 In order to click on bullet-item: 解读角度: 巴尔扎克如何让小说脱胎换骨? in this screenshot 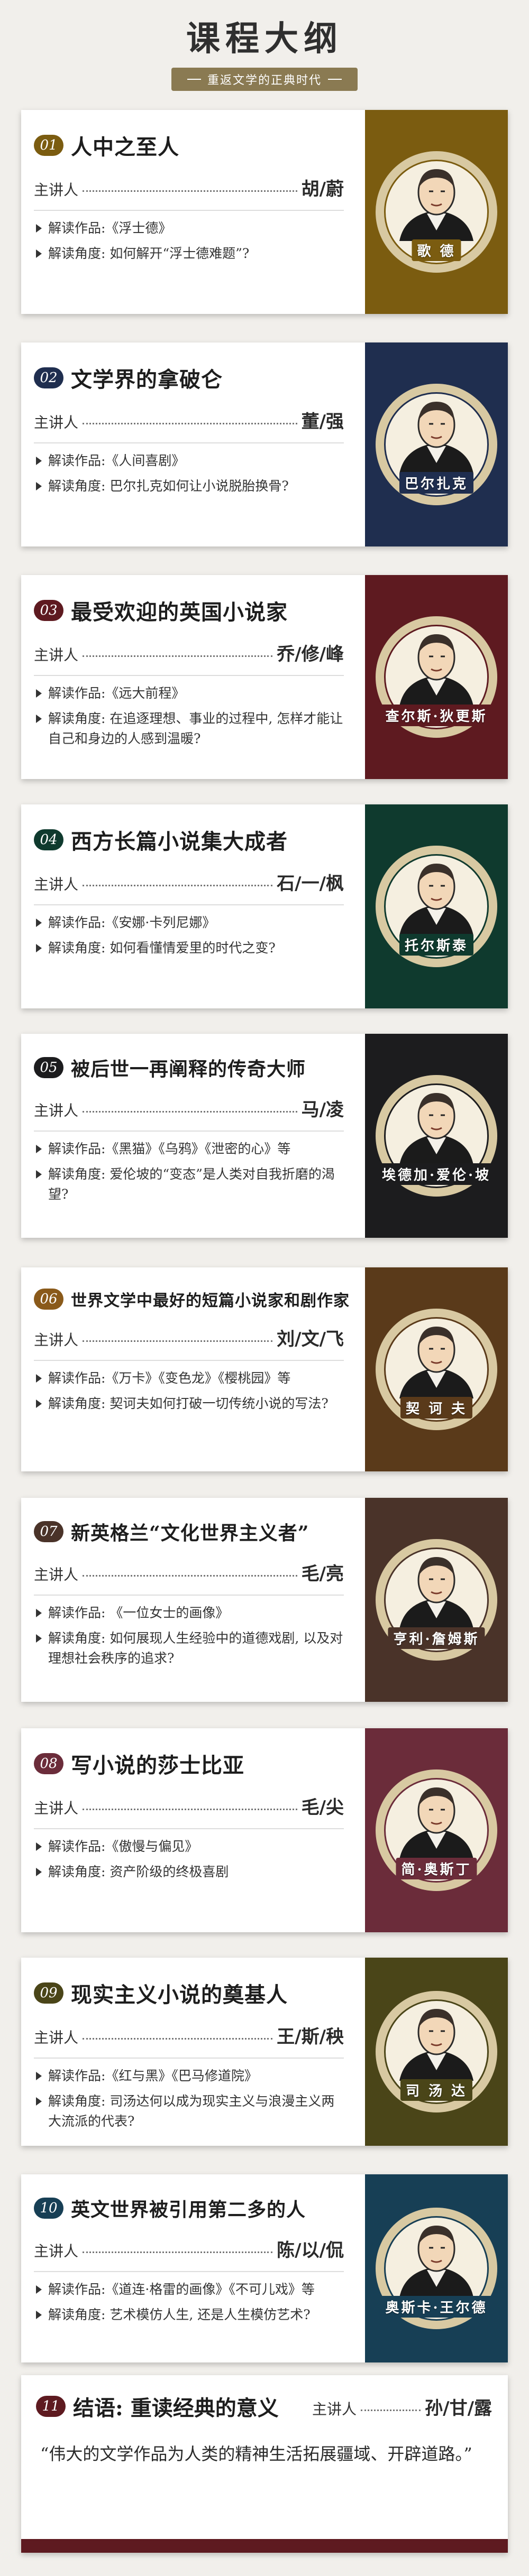, I will do `click(199, 486)`.